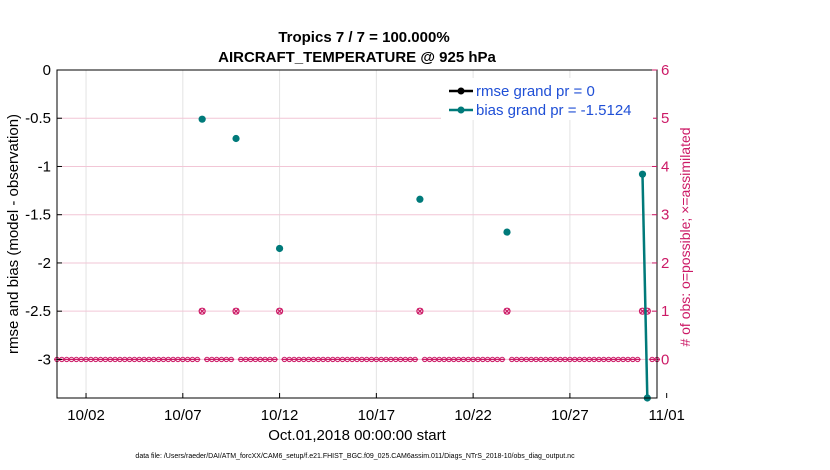 Image resolution: width=830 pixels, height=470 pixels. What do you see at coordinates (38, 118) in the screenshot?
I see `y-tick-label: -0.5` at bounding box center [38, 118].